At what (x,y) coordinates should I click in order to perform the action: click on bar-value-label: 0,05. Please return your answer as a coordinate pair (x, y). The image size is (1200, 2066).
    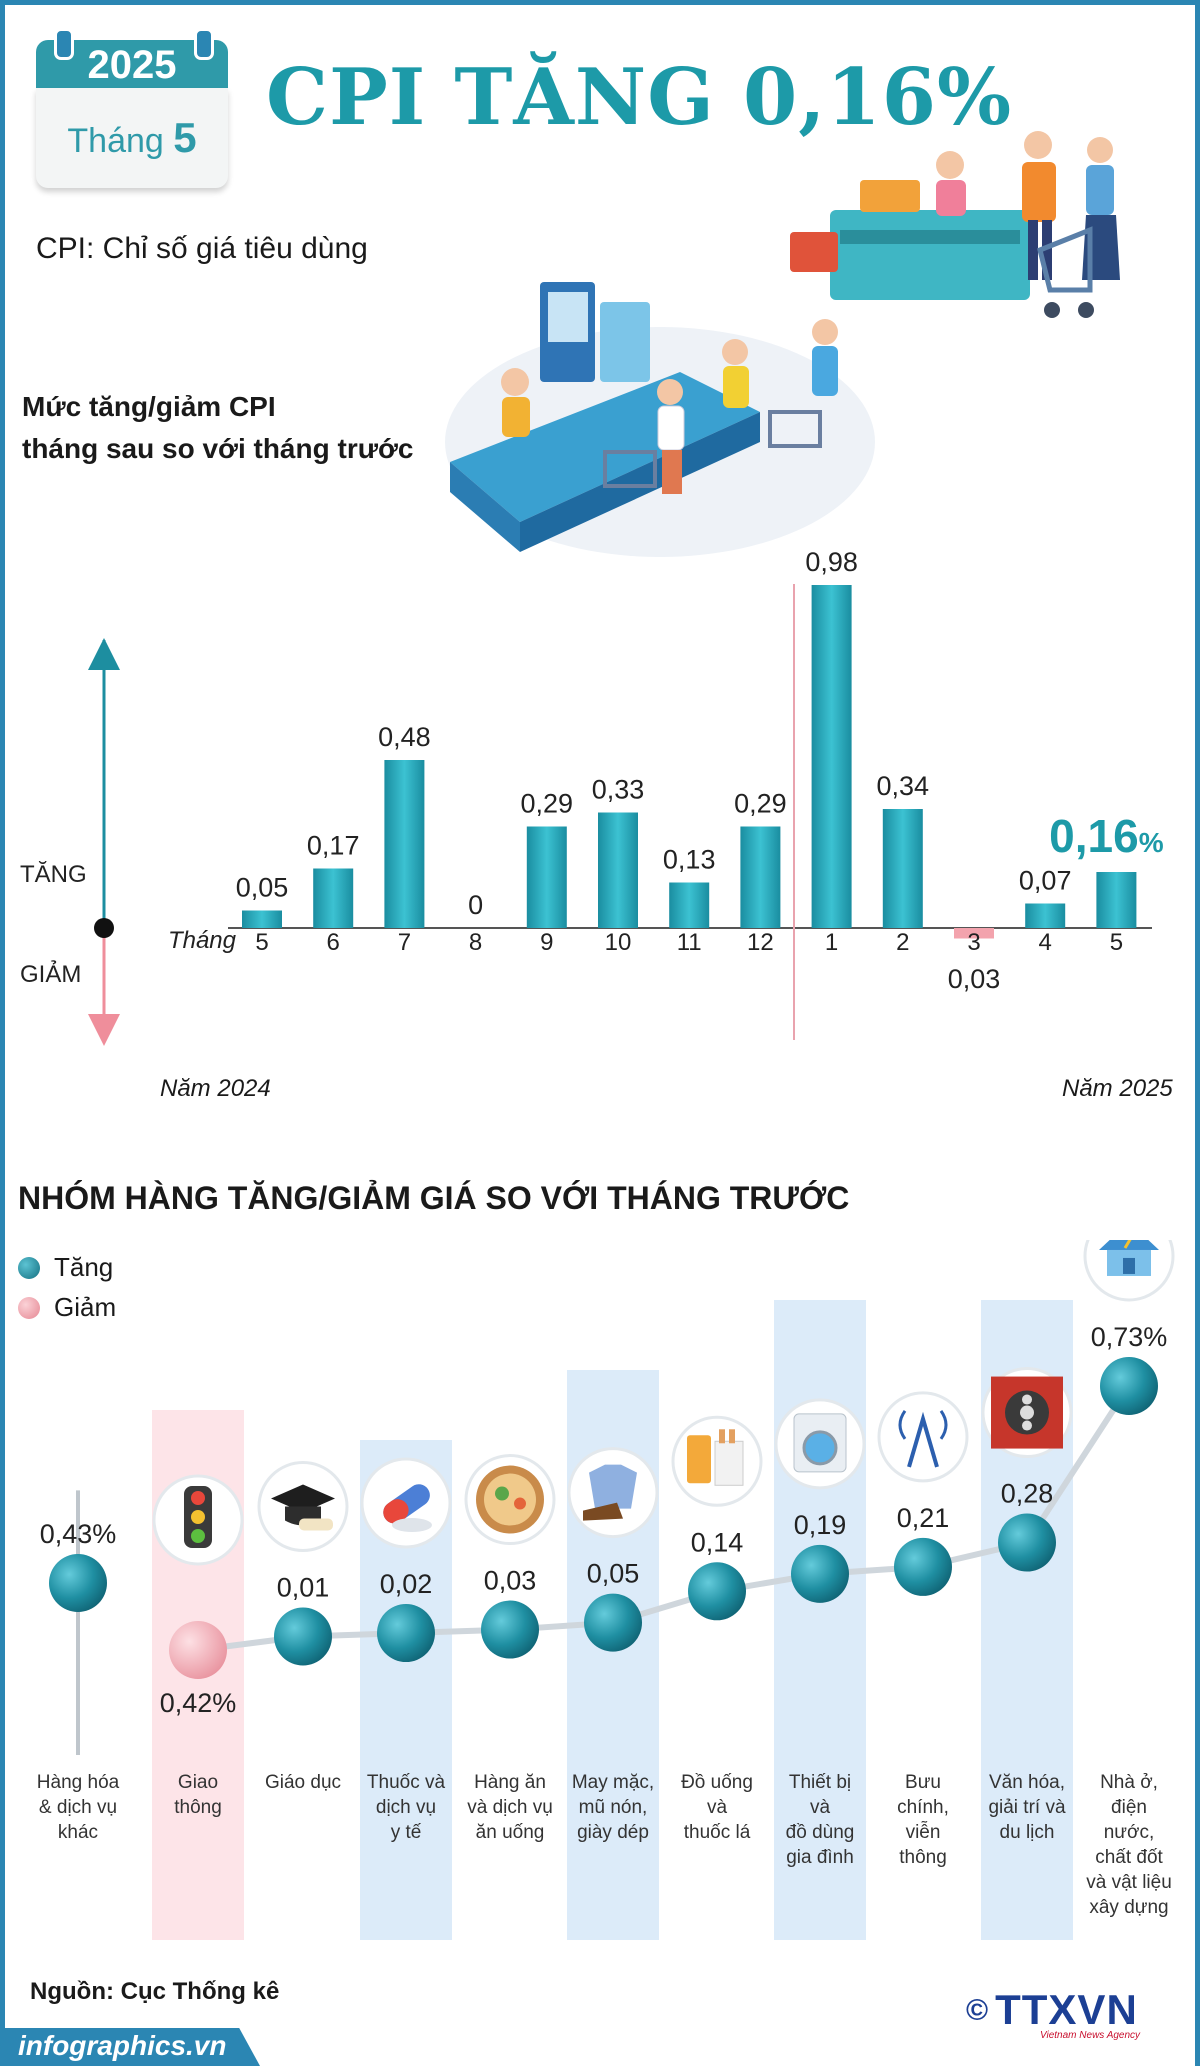
    Looking at the image, I should click on (262, 888).